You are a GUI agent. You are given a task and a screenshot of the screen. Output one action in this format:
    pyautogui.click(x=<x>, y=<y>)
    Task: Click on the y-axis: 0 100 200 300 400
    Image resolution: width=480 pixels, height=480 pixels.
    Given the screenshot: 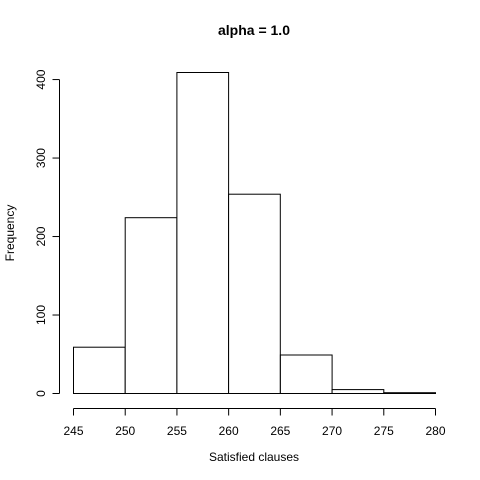 What is the action you would take?
    pyautogui.click(x=47, y=233)
    